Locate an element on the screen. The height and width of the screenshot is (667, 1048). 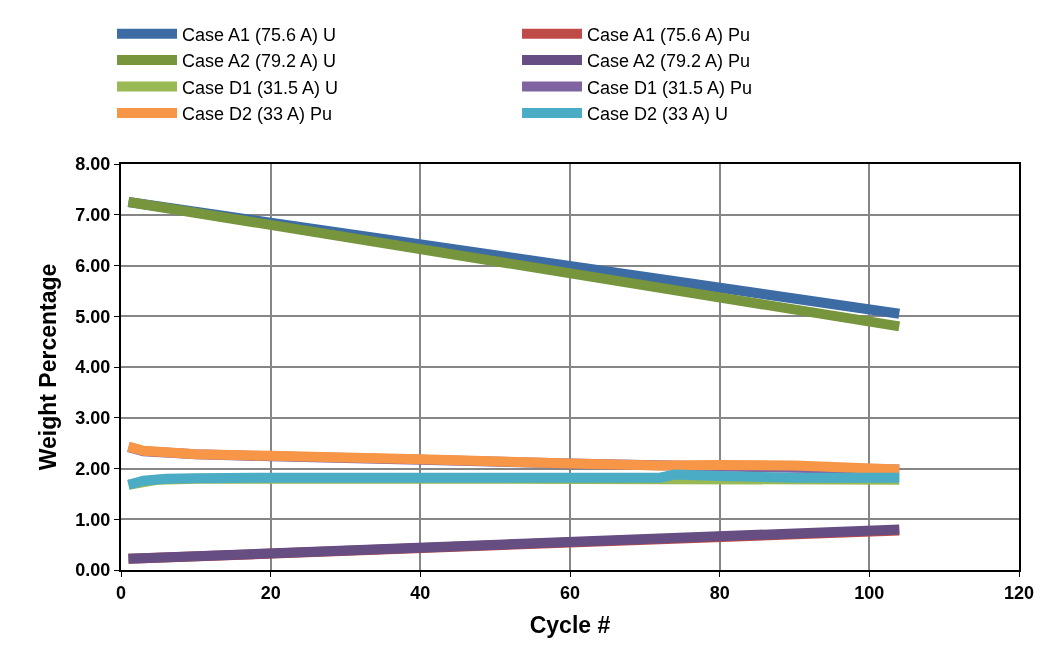
y-axis-title: Weight Percentage is located at coordinates (48, 367).